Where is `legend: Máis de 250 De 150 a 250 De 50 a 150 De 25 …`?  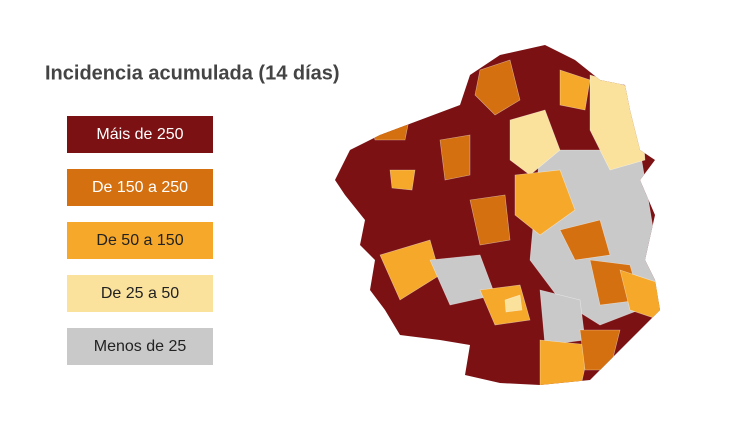 legend: Máis de 250 De 150 a 250 De 50 a 150 De 25 … is located at coordinates (140, 240).